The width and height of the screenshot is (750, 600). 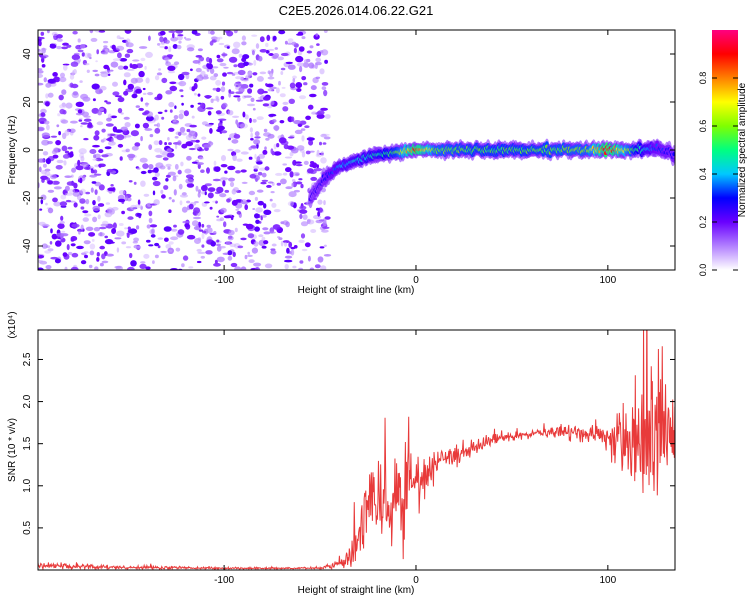 What do you see at coordinates (491, 173) in the screenshot?
I see `spectrogram-signal-ridge` at bounding box center [491, 173].